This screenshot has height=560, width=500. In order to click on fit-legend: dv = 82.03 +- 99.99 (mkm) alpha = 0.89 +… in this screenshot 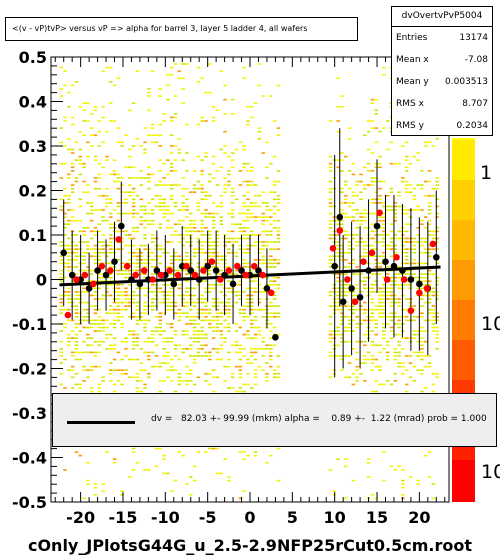, I will do `click(274, 420)`.